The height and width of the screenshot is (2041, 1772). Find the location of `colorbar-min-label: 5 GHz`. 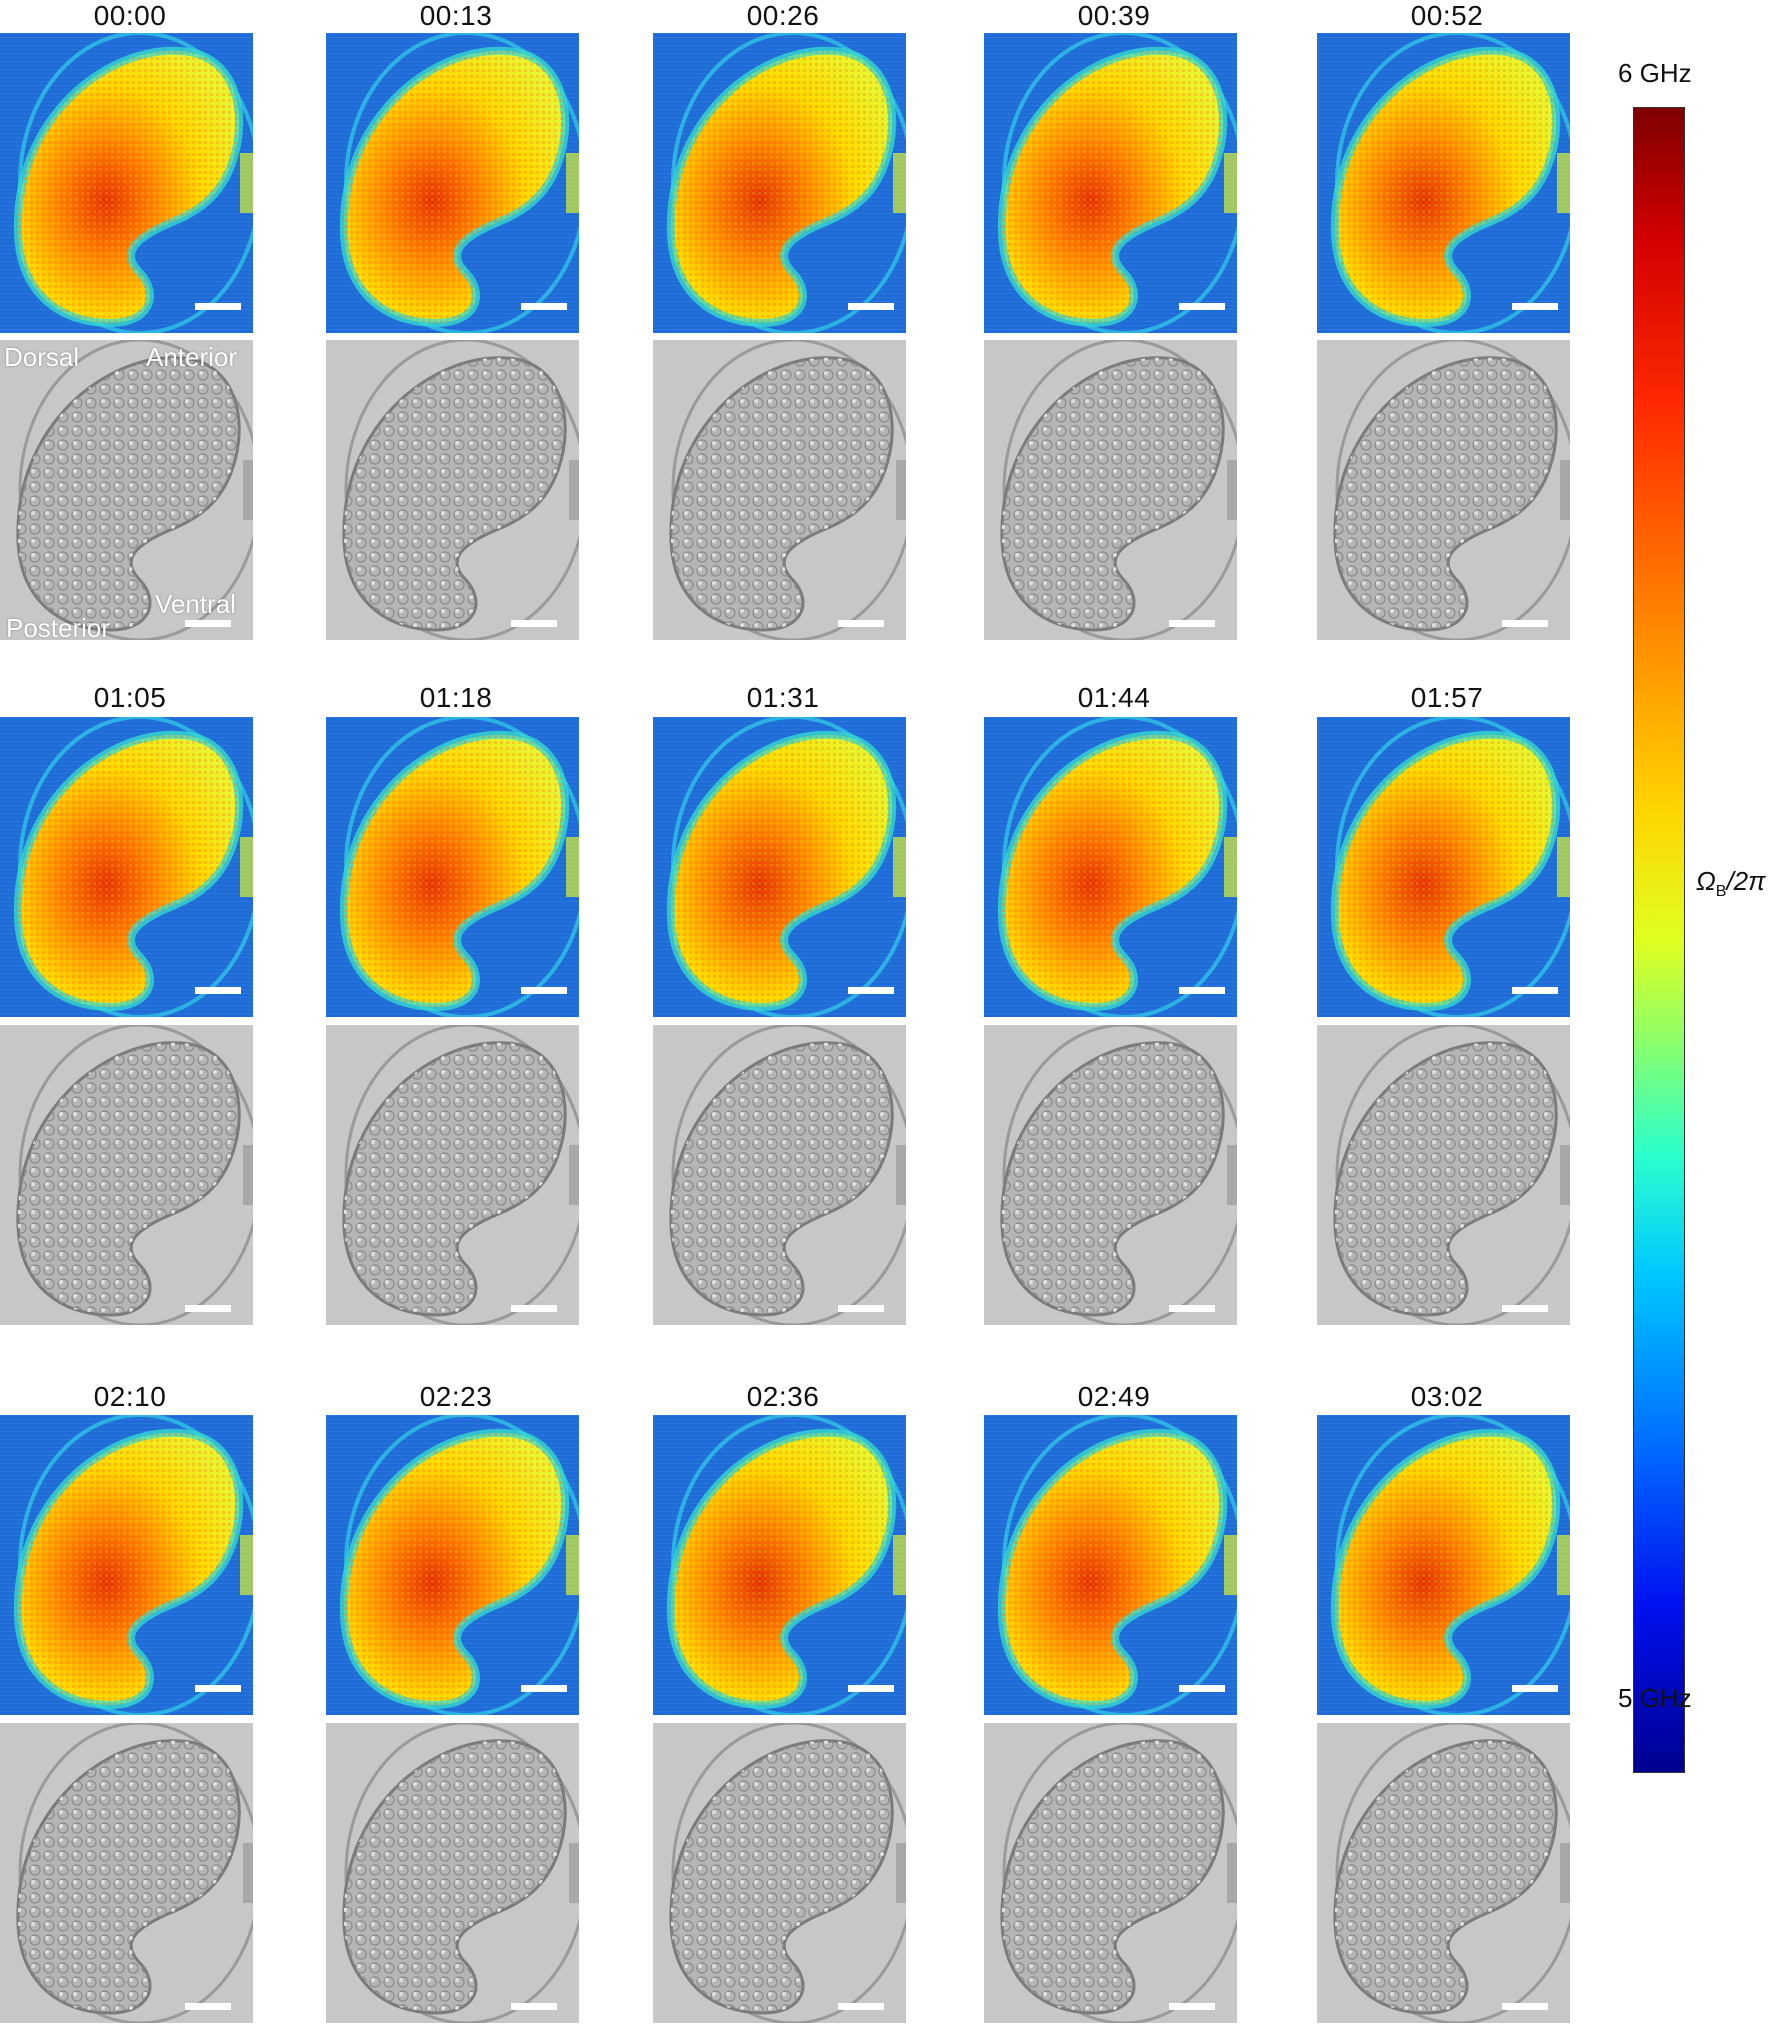

colorbar-min-label: 5 GHz is located at coordinates (1655, 1698).